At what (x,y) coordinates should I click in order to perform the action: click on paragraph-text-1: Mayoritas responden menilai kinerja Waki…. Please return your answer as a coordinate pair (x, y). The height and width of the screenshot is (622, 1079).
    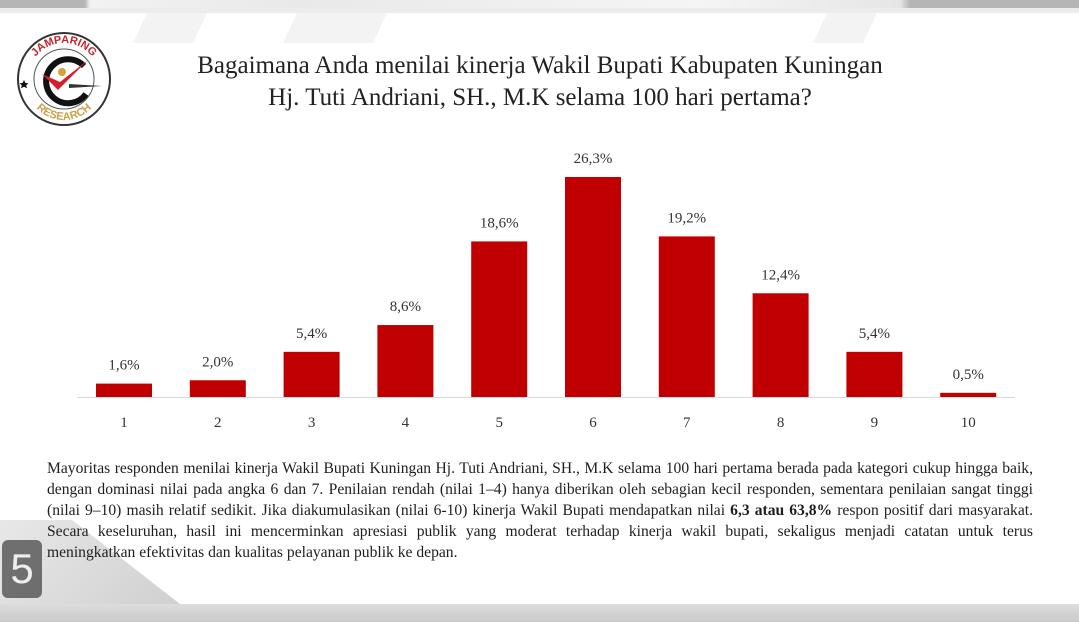
    Looking at the image, I should click on (540, 489).